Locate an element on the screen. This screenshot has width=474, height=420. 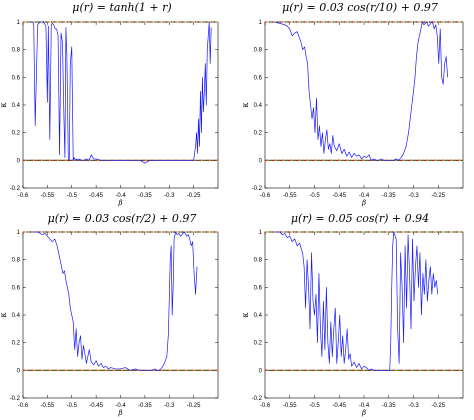
chart-title: μ(r) = 0.05 cos(r) + 0.94 is located at coordinates (360, 218).